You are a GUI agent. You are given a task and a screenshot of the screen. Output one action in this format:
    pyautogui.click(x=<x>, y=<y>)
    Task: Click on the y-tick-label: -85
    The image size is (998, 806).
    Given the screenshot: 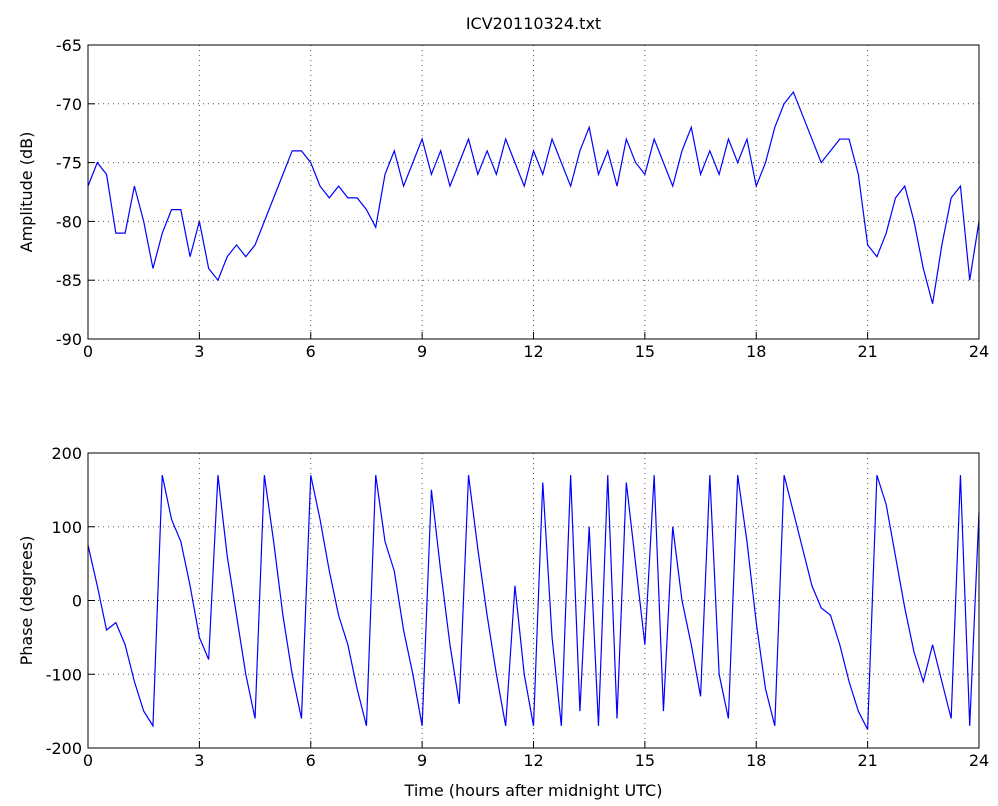 What is the action you would take?
    pyautogui.click(x=69, y=280)
    